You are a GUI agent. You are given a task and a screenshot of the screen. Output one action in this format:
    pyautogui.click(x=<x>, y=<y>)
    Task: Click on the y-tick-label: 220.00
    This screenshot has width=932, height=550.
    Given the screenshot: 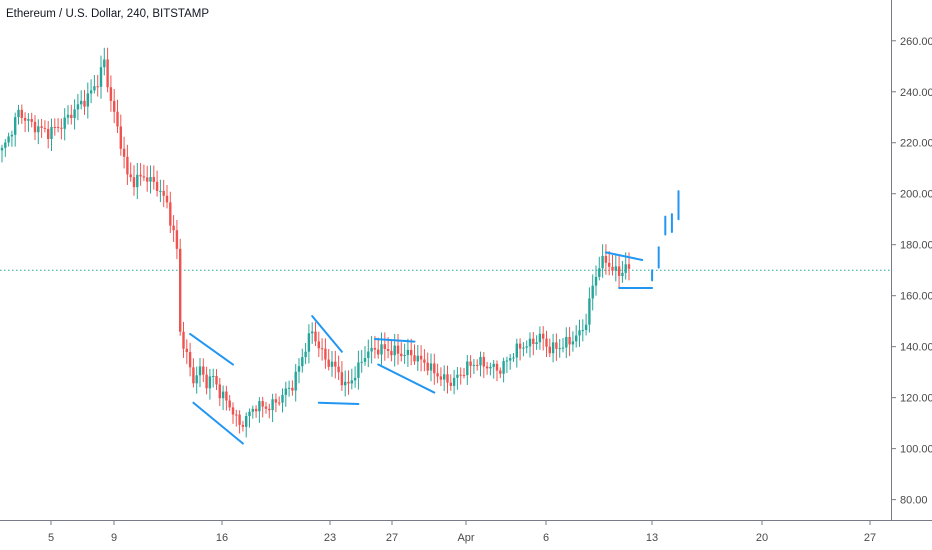 What is the action you would take?
    pyautogui.click(x=916, y=144)
    